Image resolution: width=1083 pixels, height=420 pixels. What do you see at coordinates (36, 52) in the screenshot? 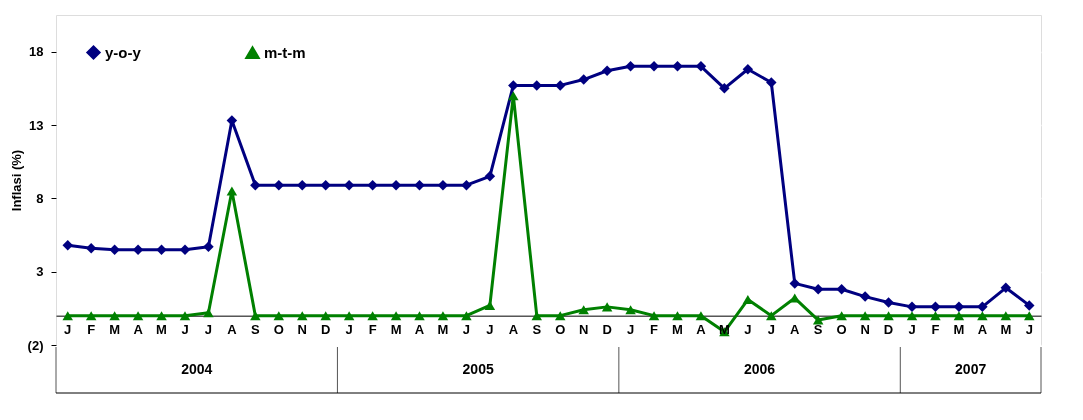
I see `y-tick-label: 18` at bounding box center [36, 52].